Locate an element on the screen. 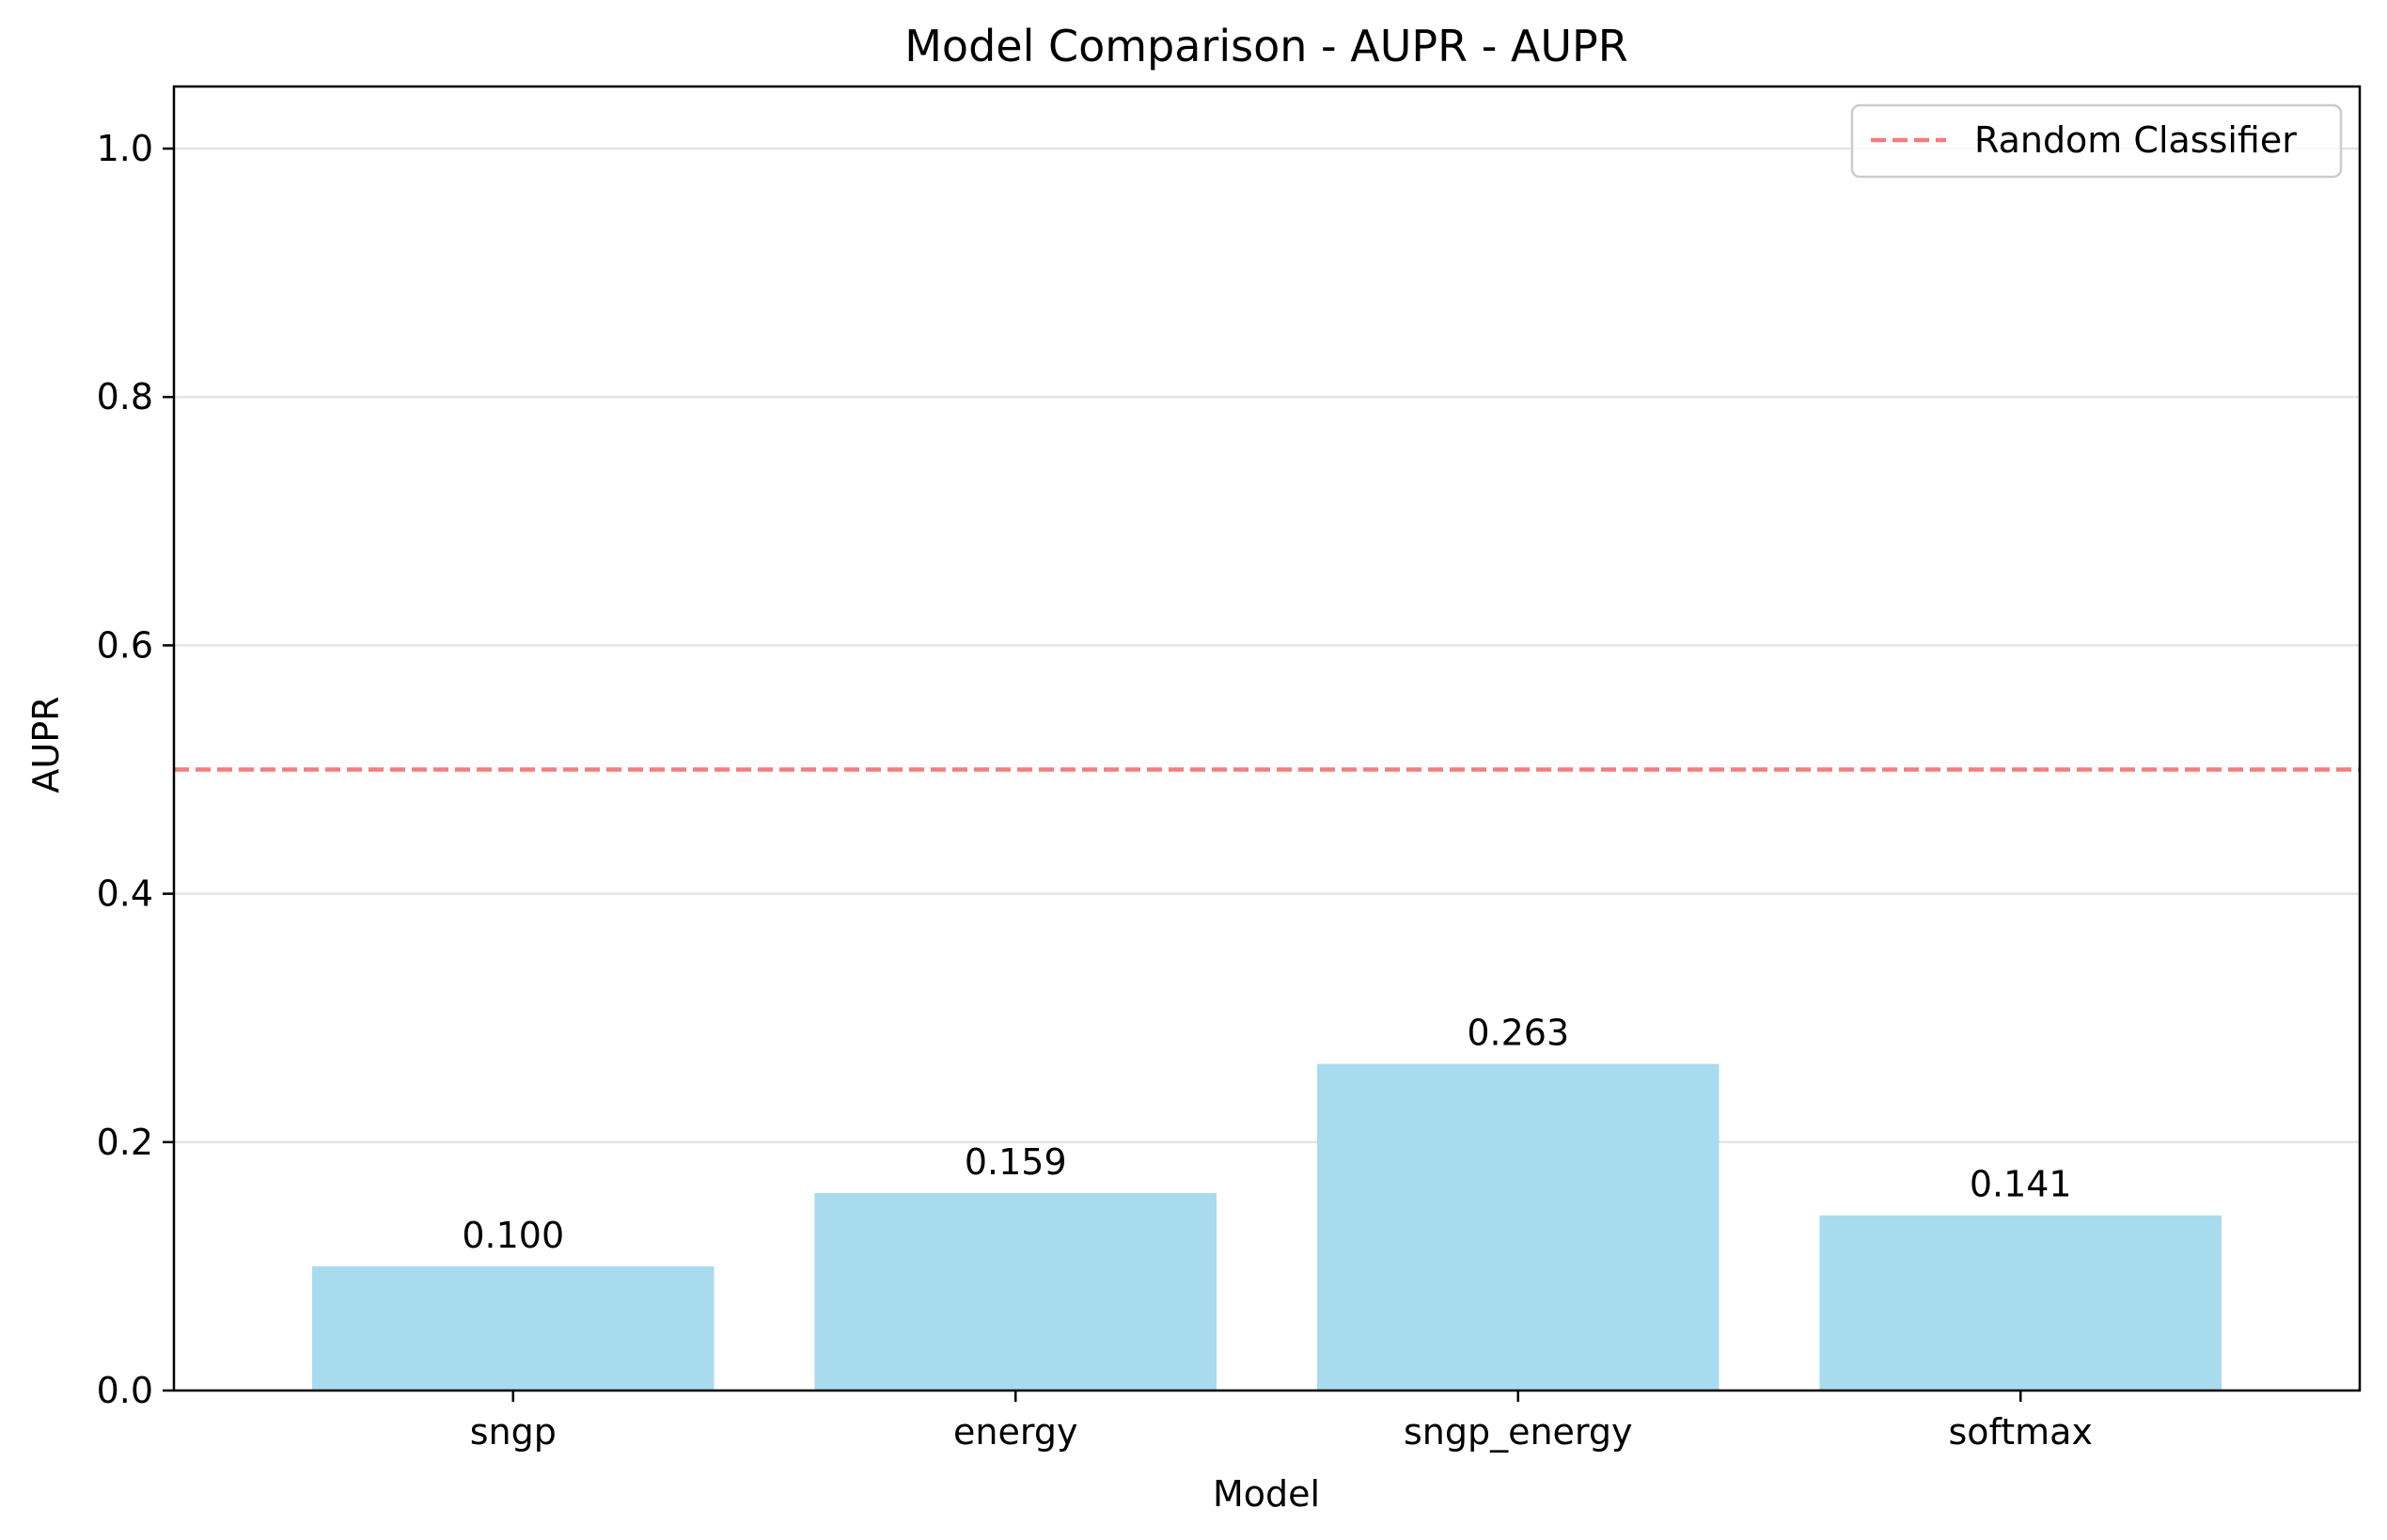 This screenshot has width=2387, height=1540. bar-sngp is located at coordinates (513, 1328).